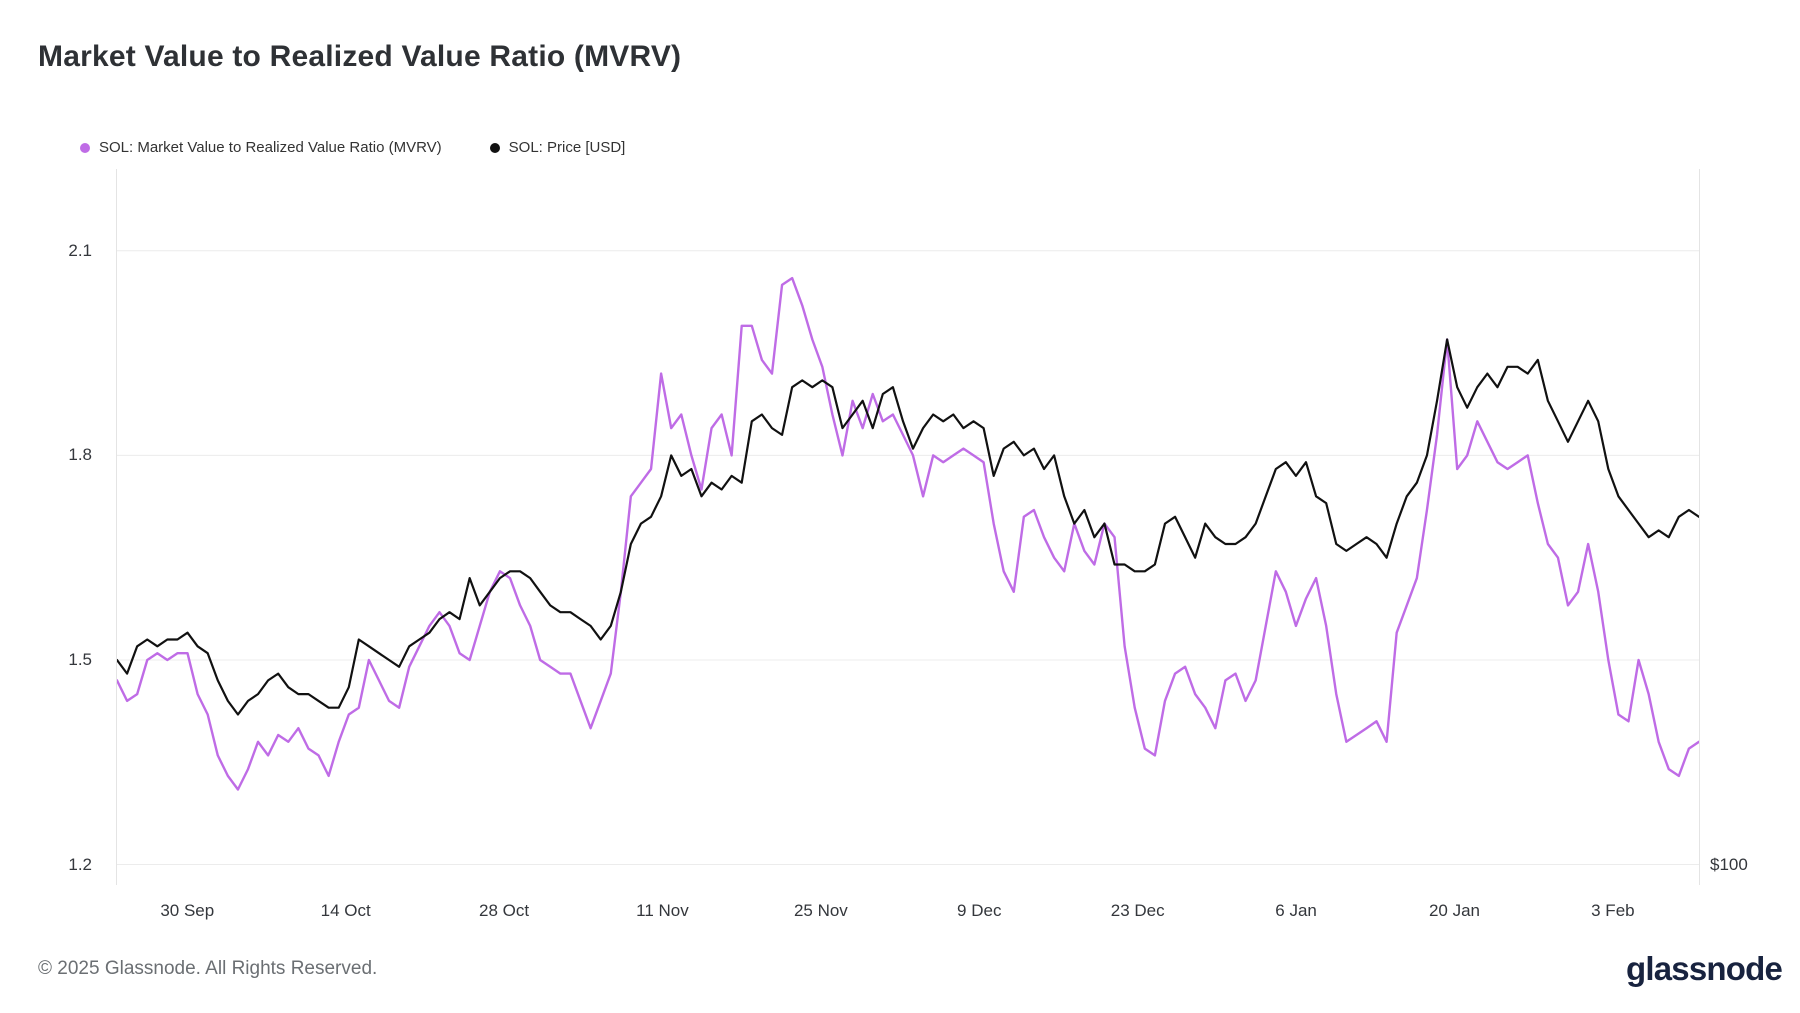  What do you see at coordinates (1454, 910) in the screenshot?
I see `x-axis-tick-label: 20 Jan` at bounding box center [1454, 910].